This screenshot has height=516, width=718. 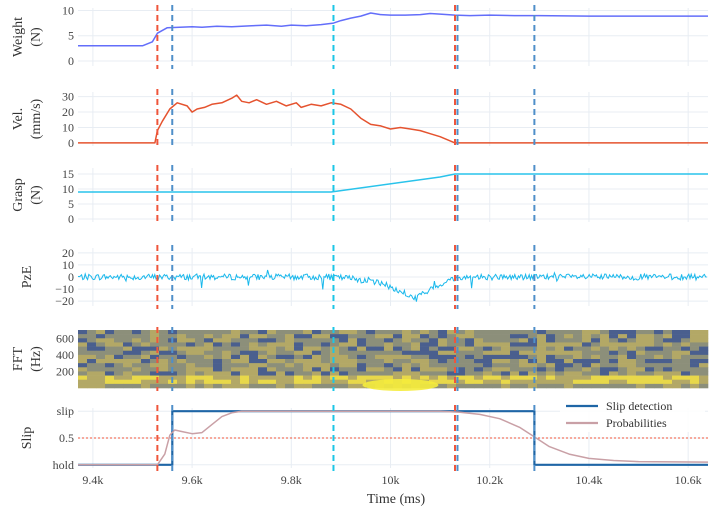 What do you see at coordinates (393, 37) in the screenshot?
I see `panel-background` at bounding box center [393, 37].